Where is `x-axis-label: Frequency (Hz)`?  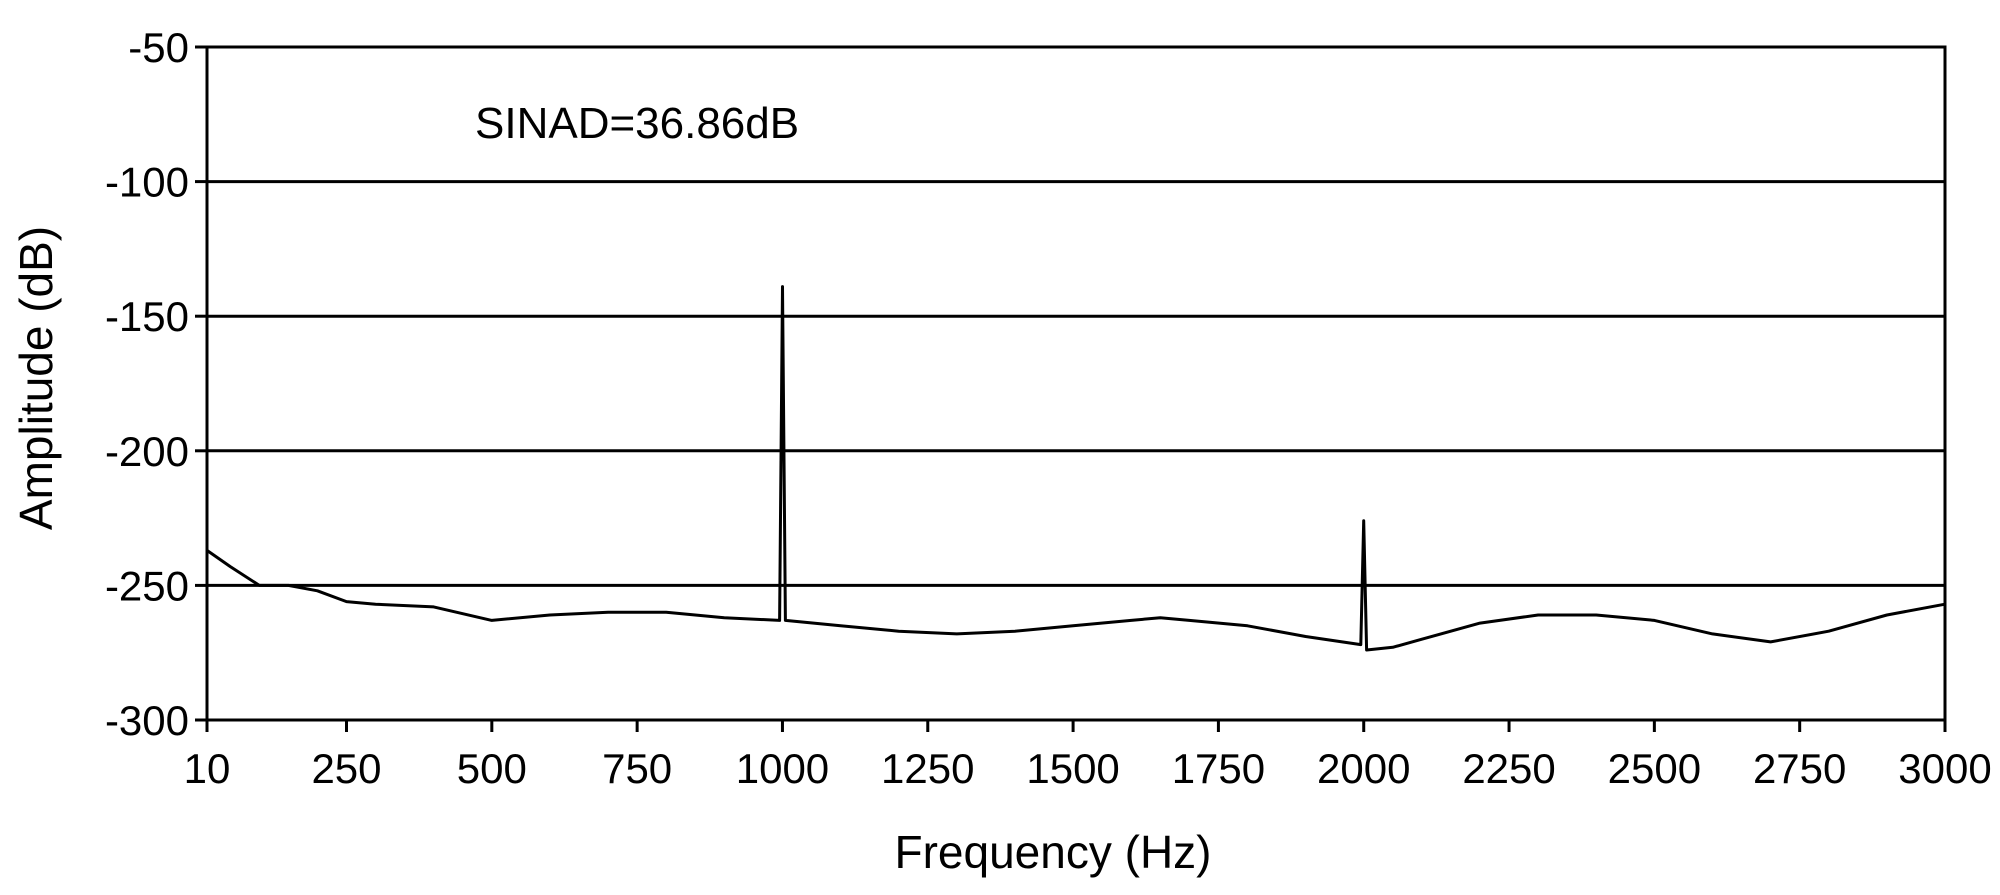 x-axis-label: Frequency (Hz) is located at coordinates (1053, 852).